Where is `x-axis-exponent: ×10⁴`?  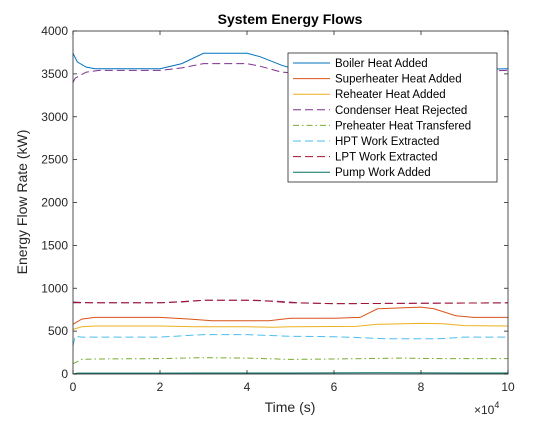 x-axis-exponent: ×10⁴ is located at coordinates (486, 408).